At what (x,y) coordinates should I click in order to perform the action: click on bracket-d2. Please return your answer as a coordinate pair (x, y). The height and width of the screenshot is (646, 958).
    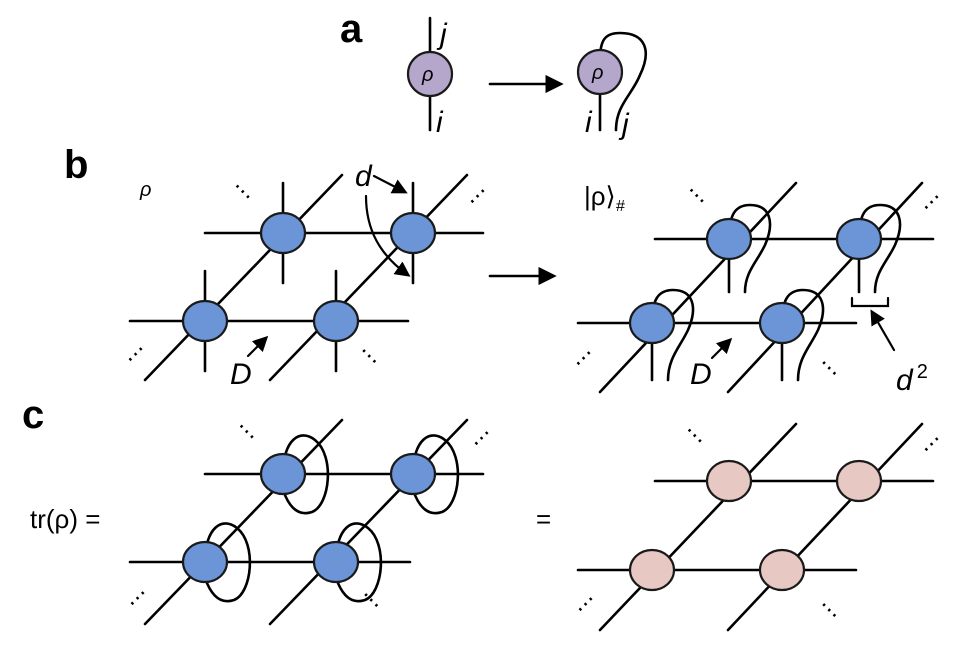
    Looking at the image, I should click on (870, 302).